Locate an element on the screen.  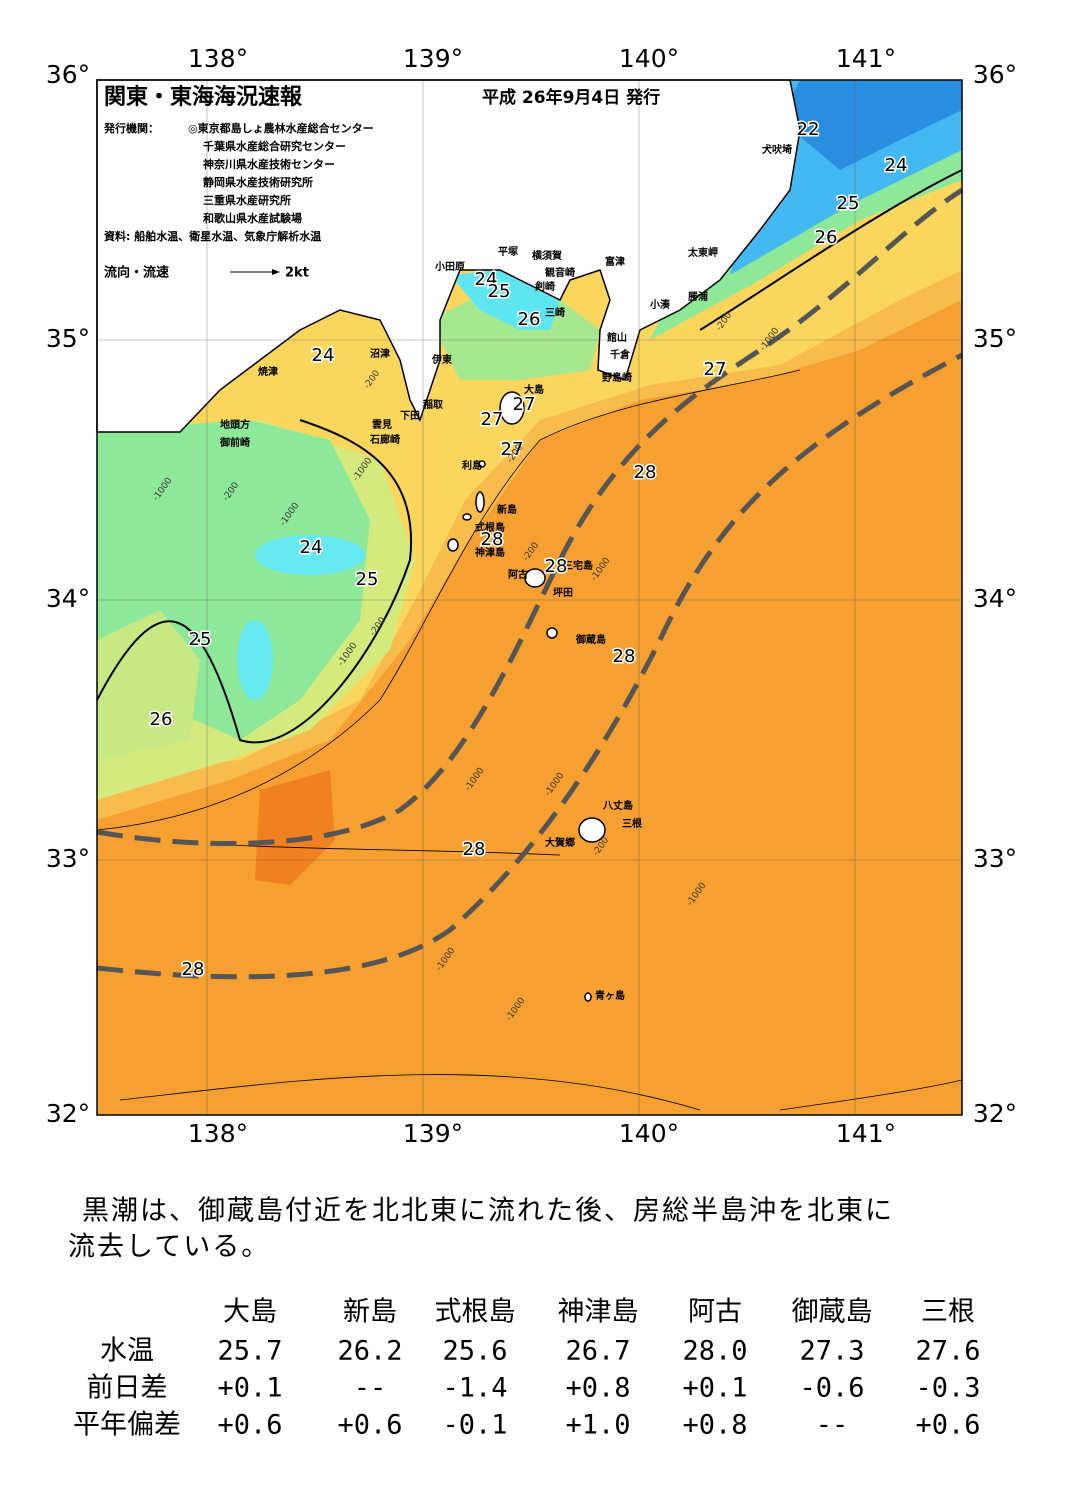
place-name: 伊東 is located at coordinates (441, 359).